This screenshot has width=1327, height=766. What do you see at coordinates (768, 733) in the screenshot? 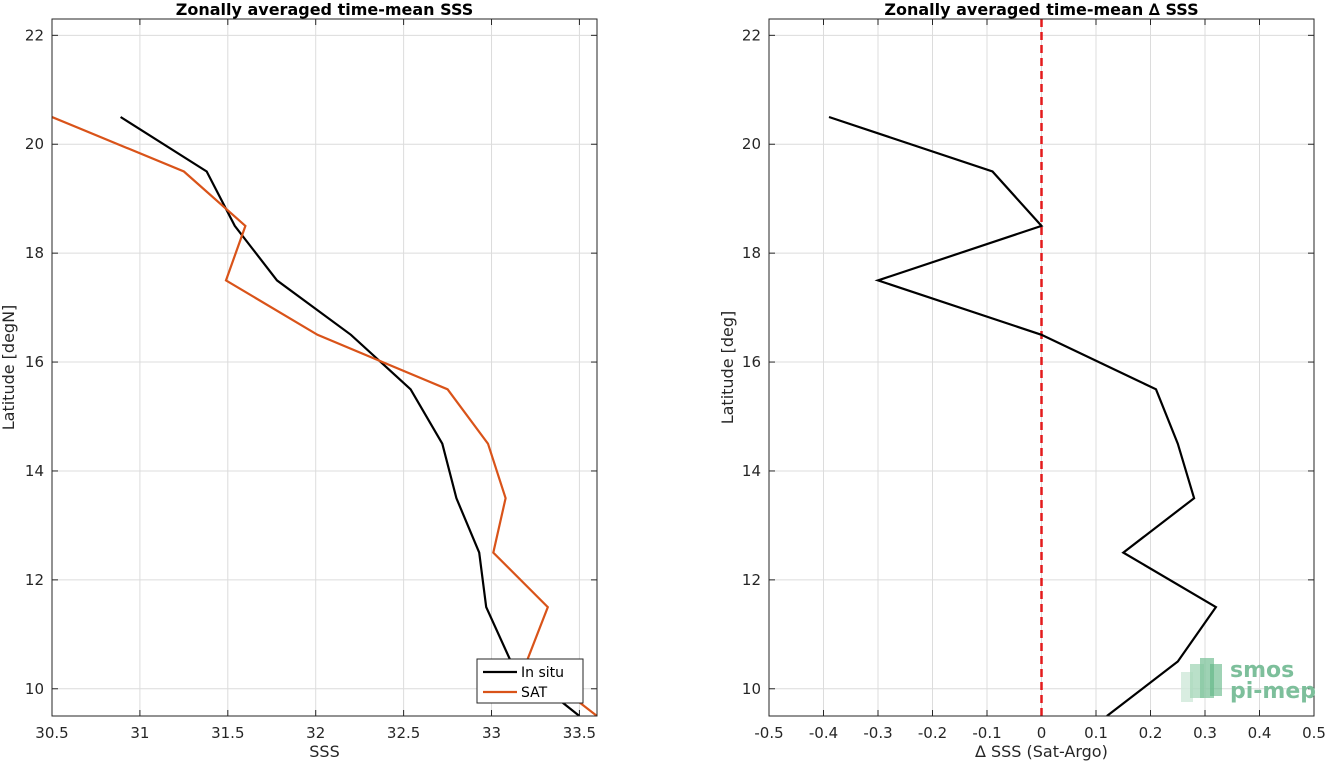
I see `x-tick-label: -0.5` at bounding box center [768, 733].